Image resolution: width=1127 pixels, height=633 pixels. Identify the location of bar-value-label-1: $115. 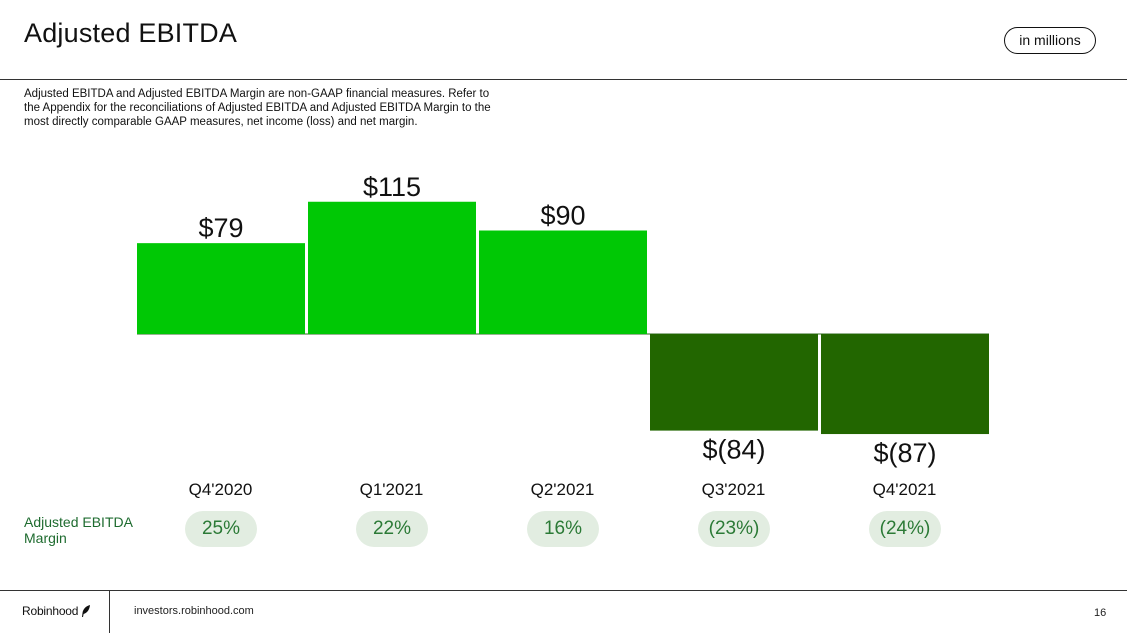
(392, 187).